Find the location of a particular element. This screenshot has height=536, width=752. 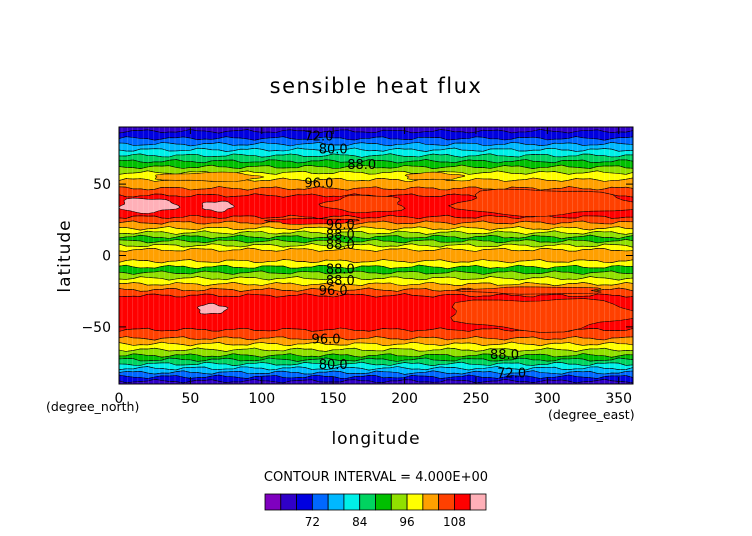

y-tick-label: −50 is located at coordinates (96, 328).